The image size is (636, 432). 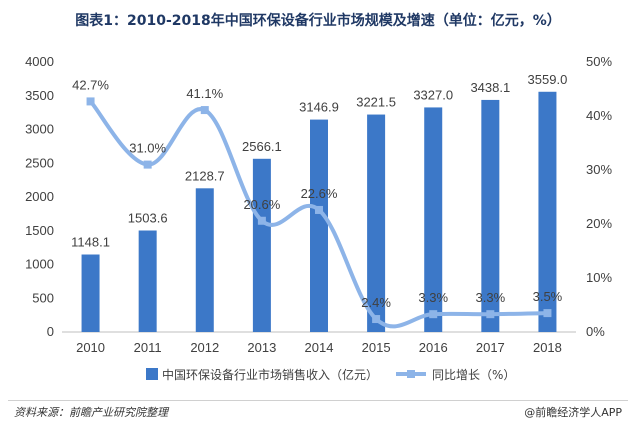 What do you see at coordinates (50, 331) in the screenshot?
I see `y-left-tick-label: 0` at bounding box center [50, 331].